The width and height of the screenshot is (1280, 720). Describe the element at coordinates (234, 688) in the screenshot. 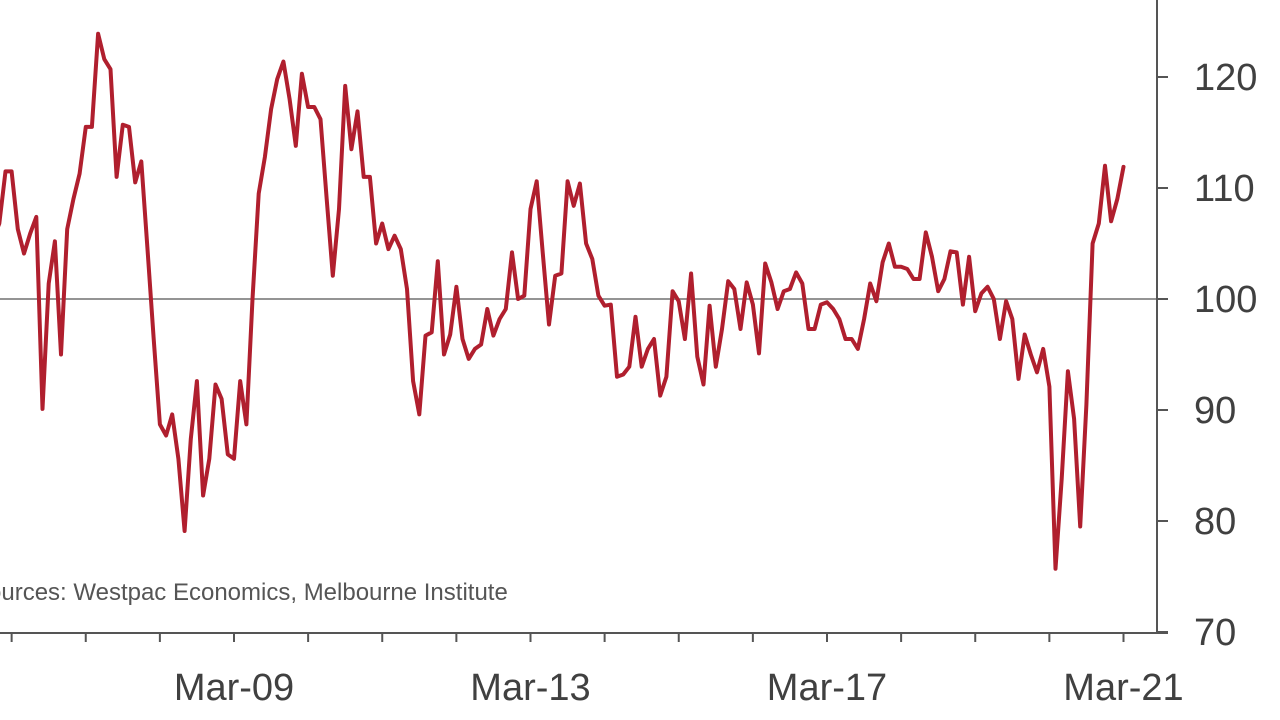

I see `x-tick-label: Mar-09` at that location.